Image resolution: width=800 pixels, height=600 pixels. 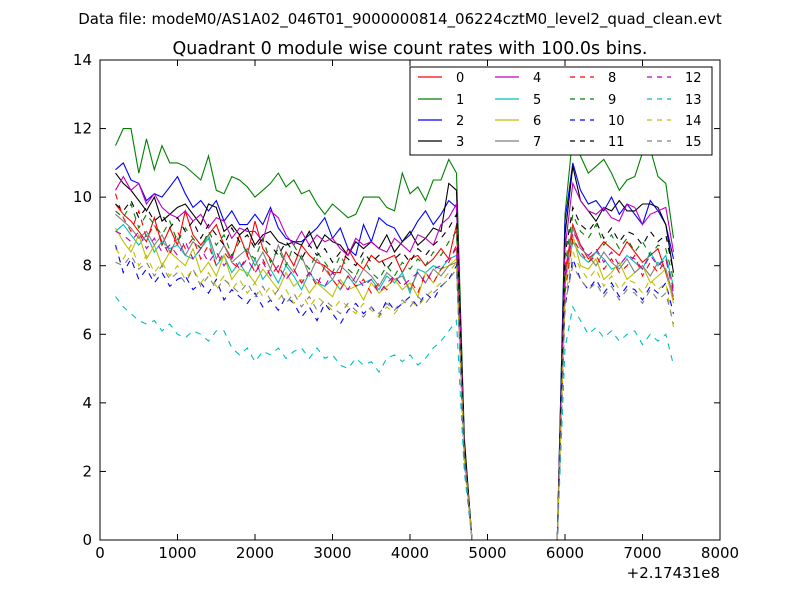 What do you see at coordinates (693, 121) in the screenshot?
I see `legend-label-14: 14` at bounding box center [693, 121].